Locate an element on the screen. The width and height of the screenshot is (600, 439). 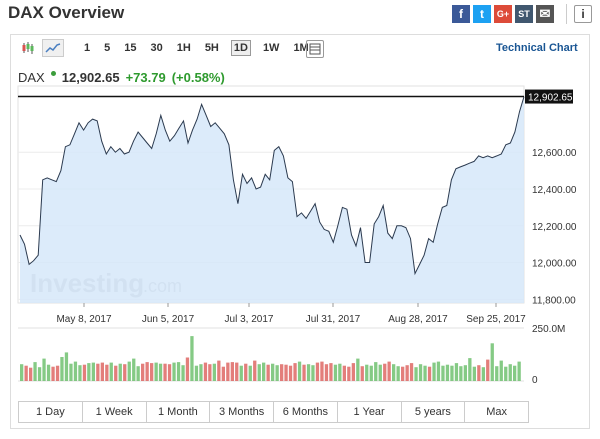
candlestick-chart-icon is located at coordinates (28, 48).